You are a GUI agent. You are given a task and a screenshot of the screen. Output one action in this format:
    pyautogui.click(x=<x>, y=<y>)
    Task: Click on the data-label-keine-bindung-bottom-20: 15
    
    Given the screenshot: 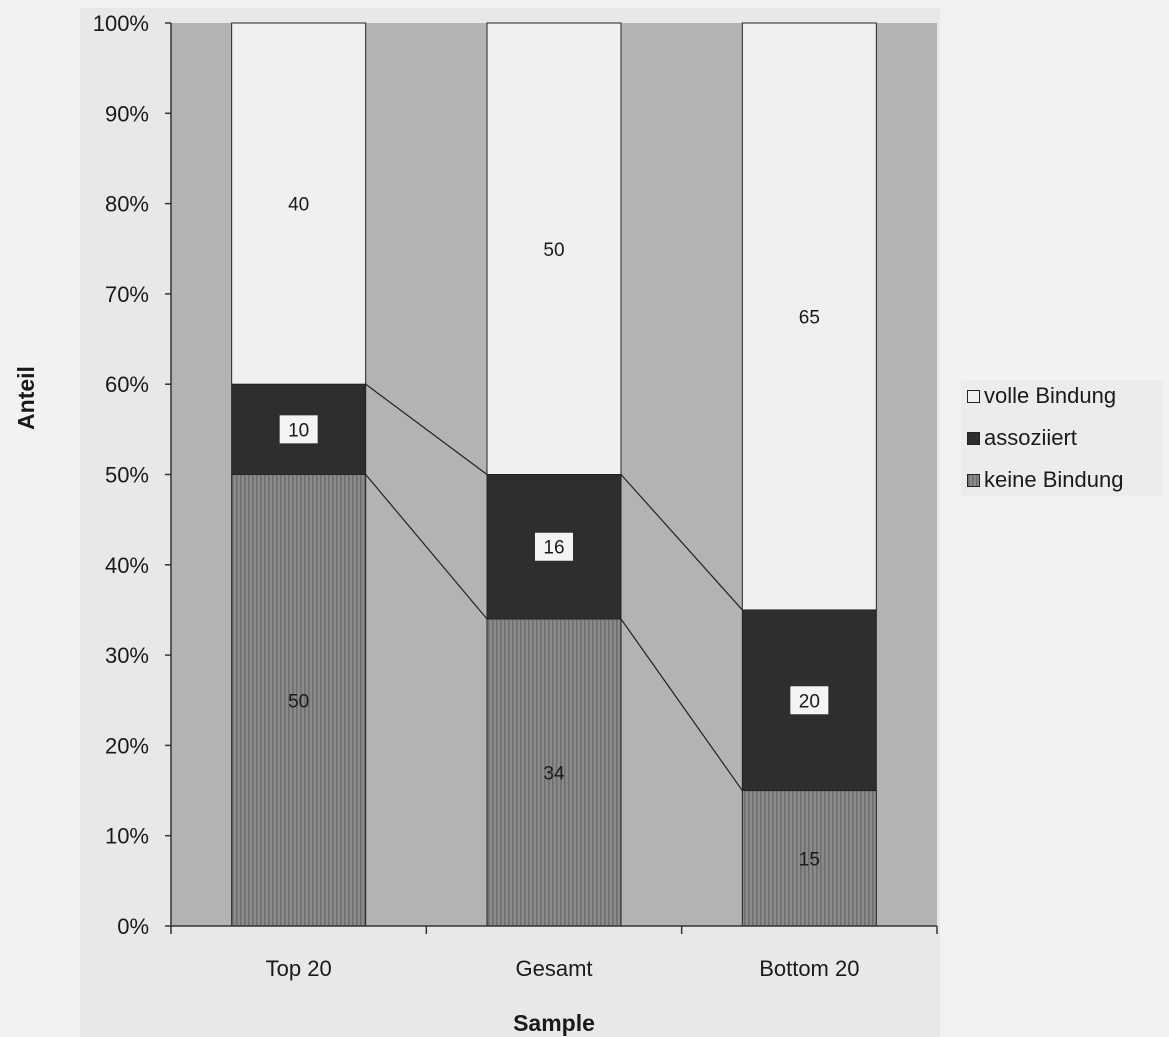 What is the action you would take?
    pyautogui.click(x=809, y=859)
    